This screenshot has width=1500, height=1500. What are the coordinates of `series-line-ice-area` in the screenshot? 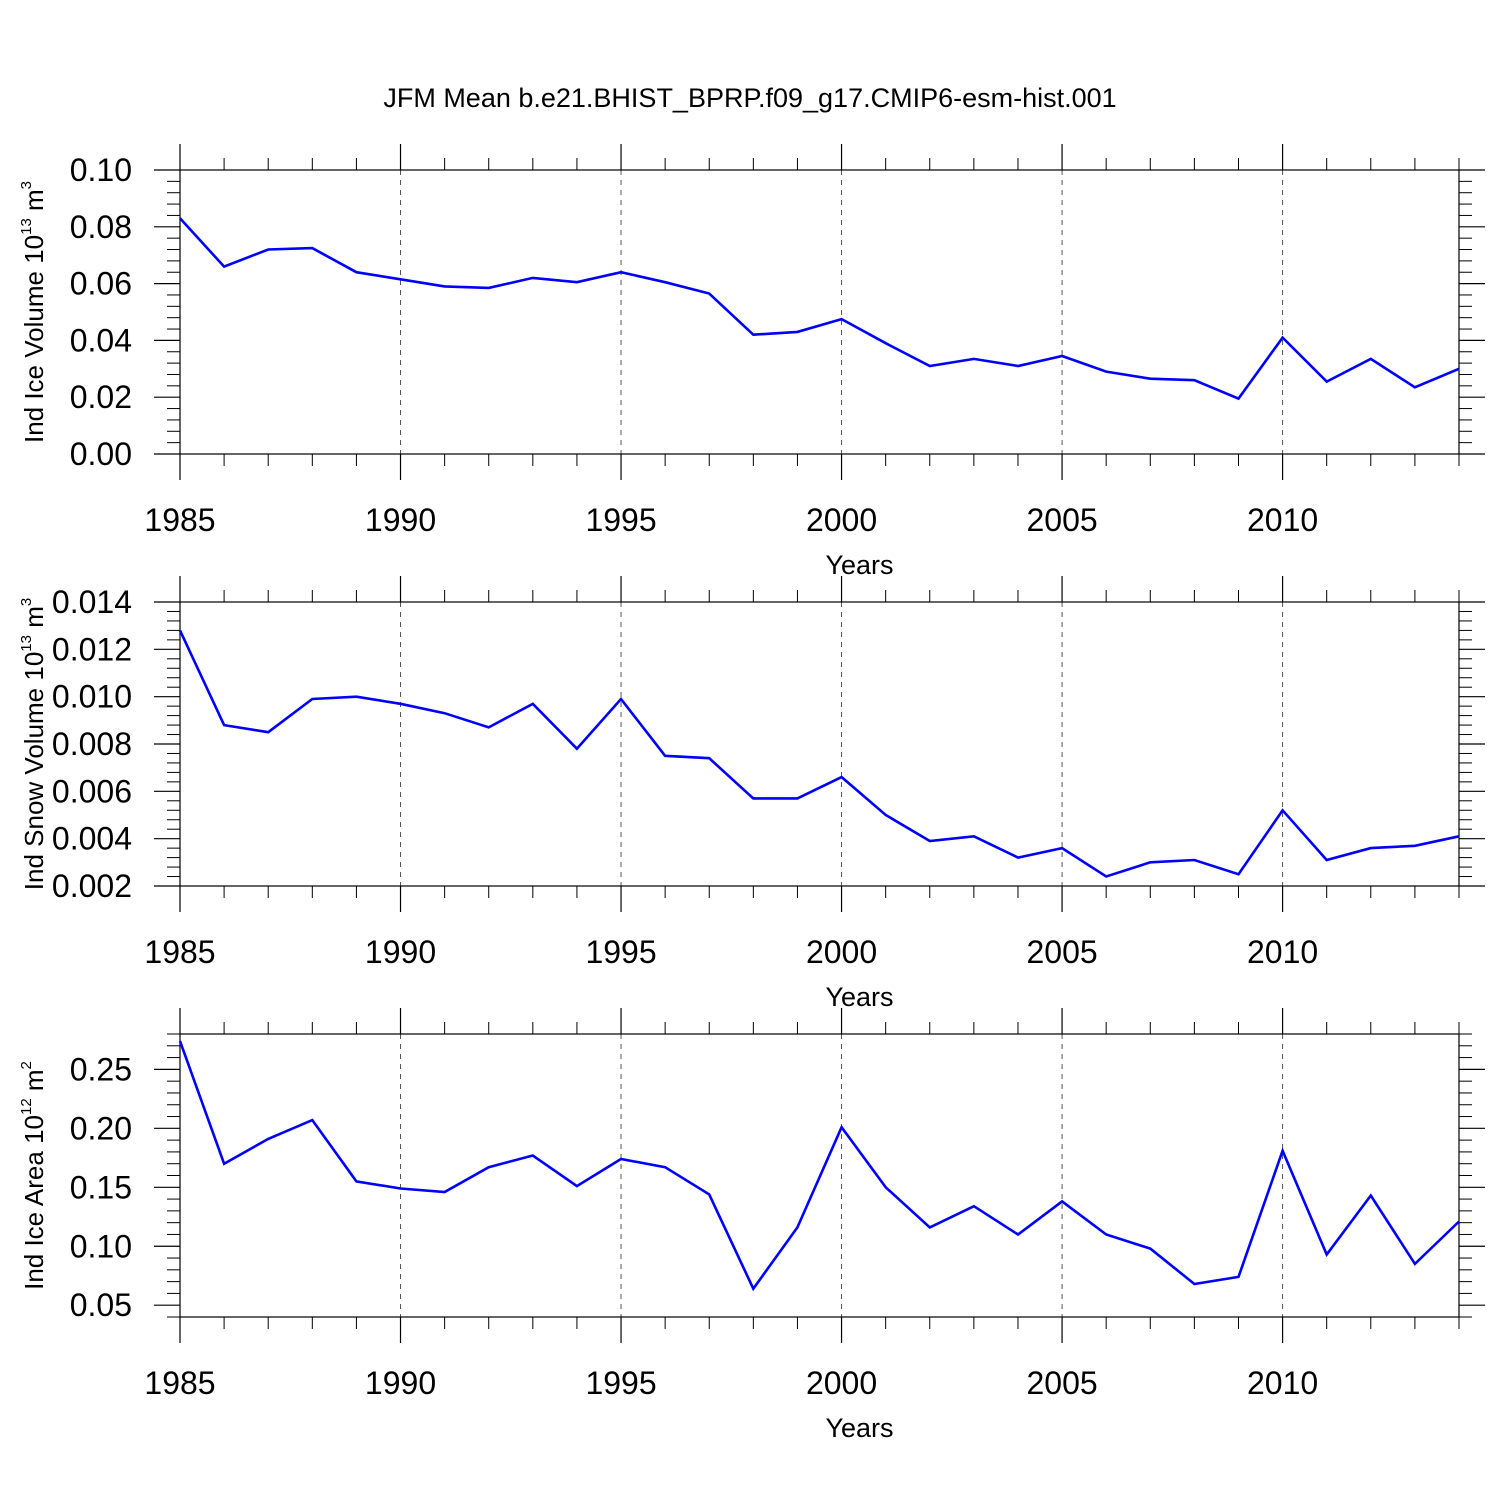 It's located at (819, 1166).